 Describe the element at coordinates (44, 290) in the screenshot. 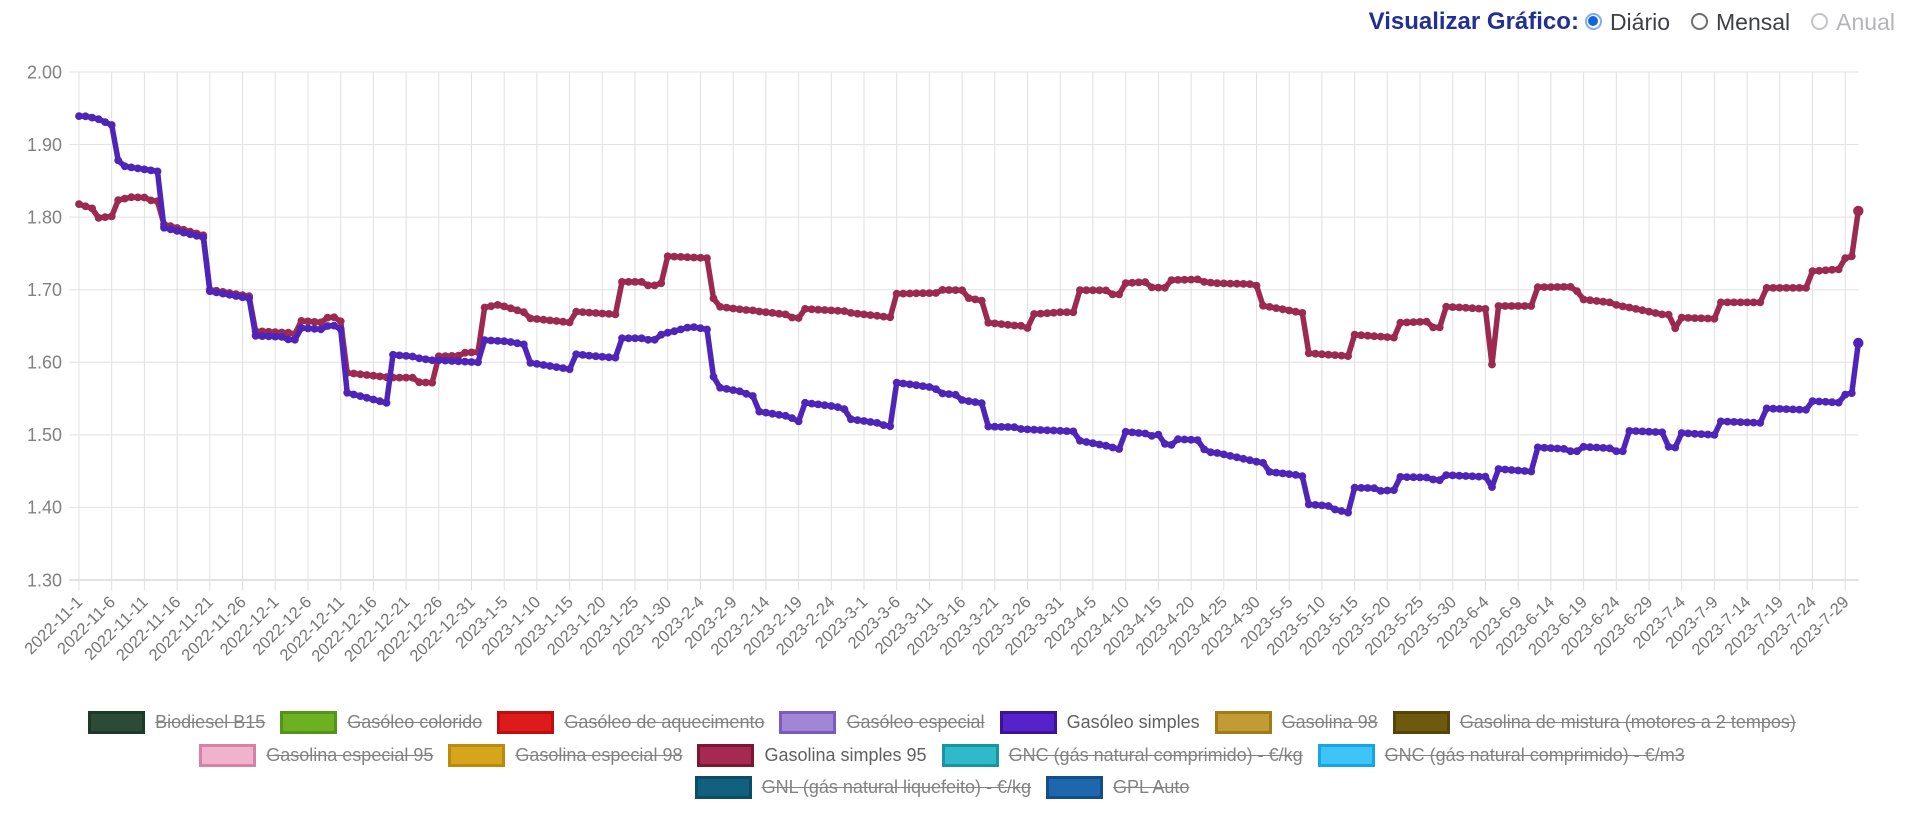

I see `svg-text: 1.70` at that location.